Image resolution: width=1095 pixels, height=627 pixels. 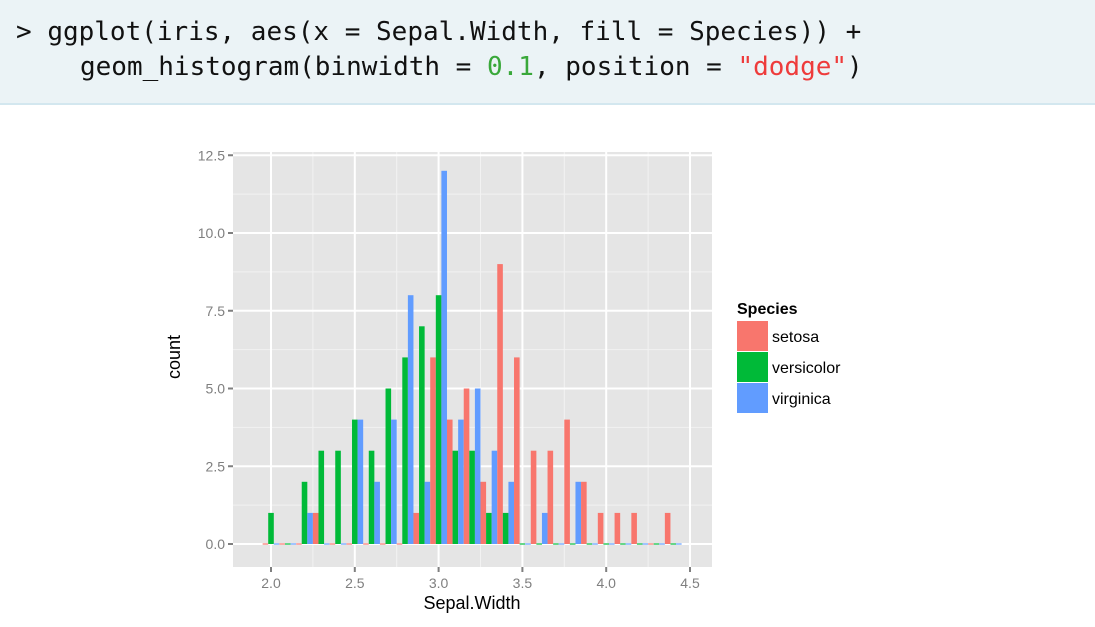 What do you see at coordinates (855, 67) in the screenshot?
I see `code-text: )` at bounding box center [855, 67].